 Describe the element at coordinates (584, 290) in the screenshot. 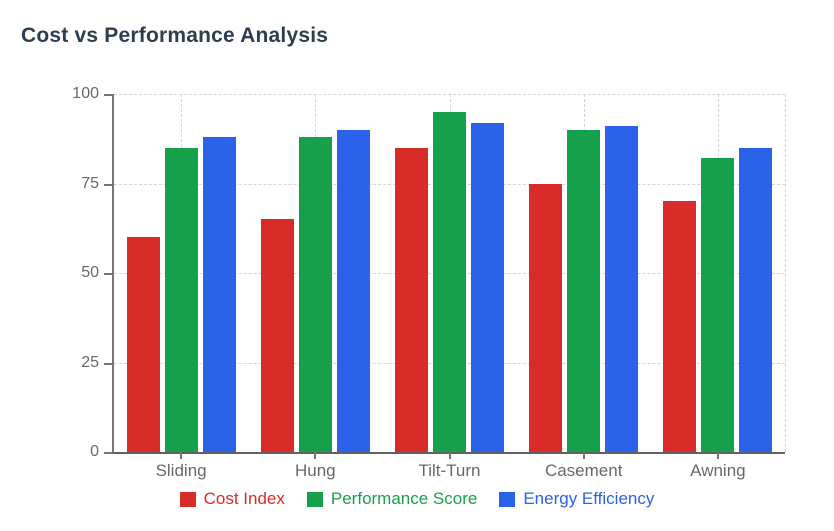

I see `bar-performance-score-casement` at that location.